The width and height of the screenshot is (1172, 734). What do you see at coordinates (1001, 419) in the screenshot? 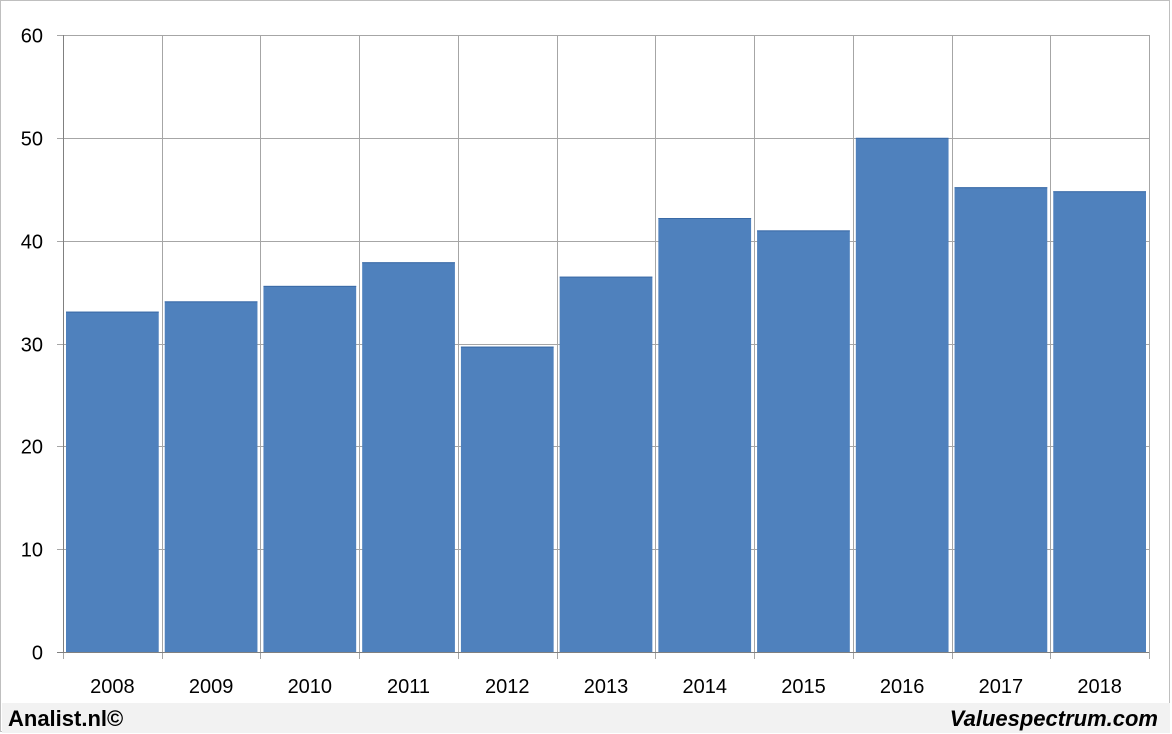
I see `bar-2017` at bounding box center [1001, 419].